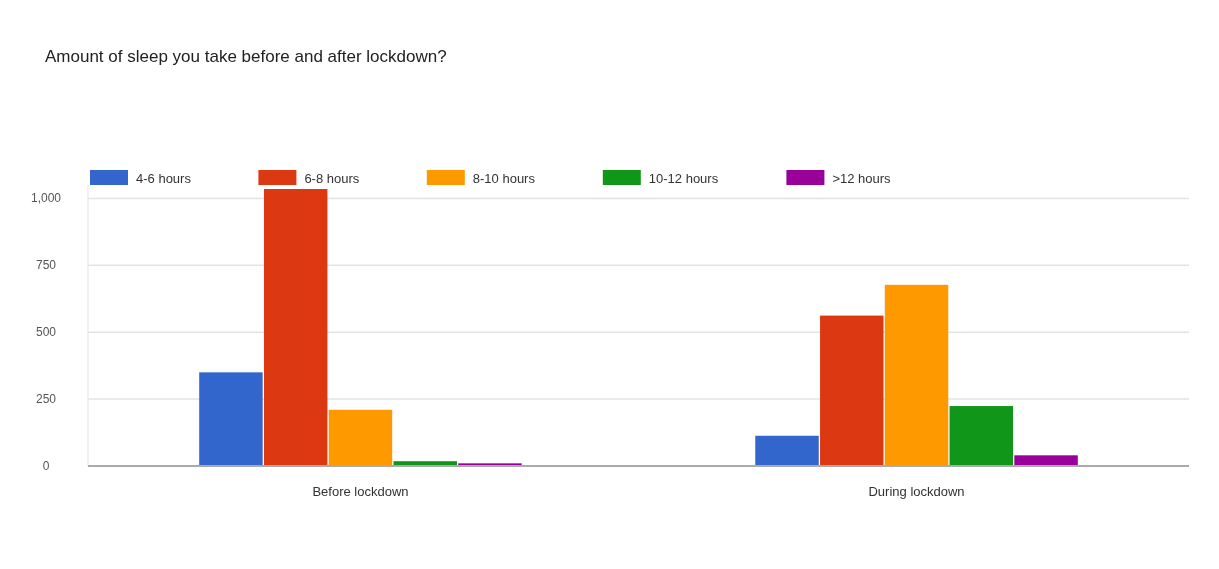 The height and width of the screenshot is (569, 1219). What do you see at coordinates (683, 178) in the screenshot?
I see `legend-label: 10-12 hours` at bounding box center [683, 178].